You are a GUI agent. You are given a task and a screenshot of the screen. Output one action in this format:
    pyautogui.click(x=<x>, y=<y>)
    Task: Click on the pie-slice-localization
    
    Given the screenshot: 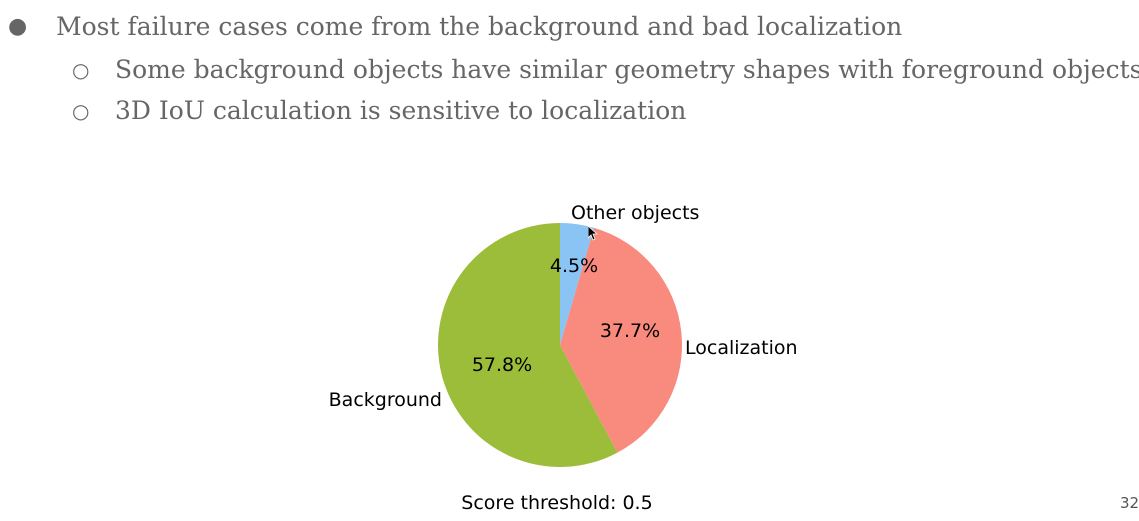 What is the action you would take?
    pyautogui.click(x=621, y=340)
    